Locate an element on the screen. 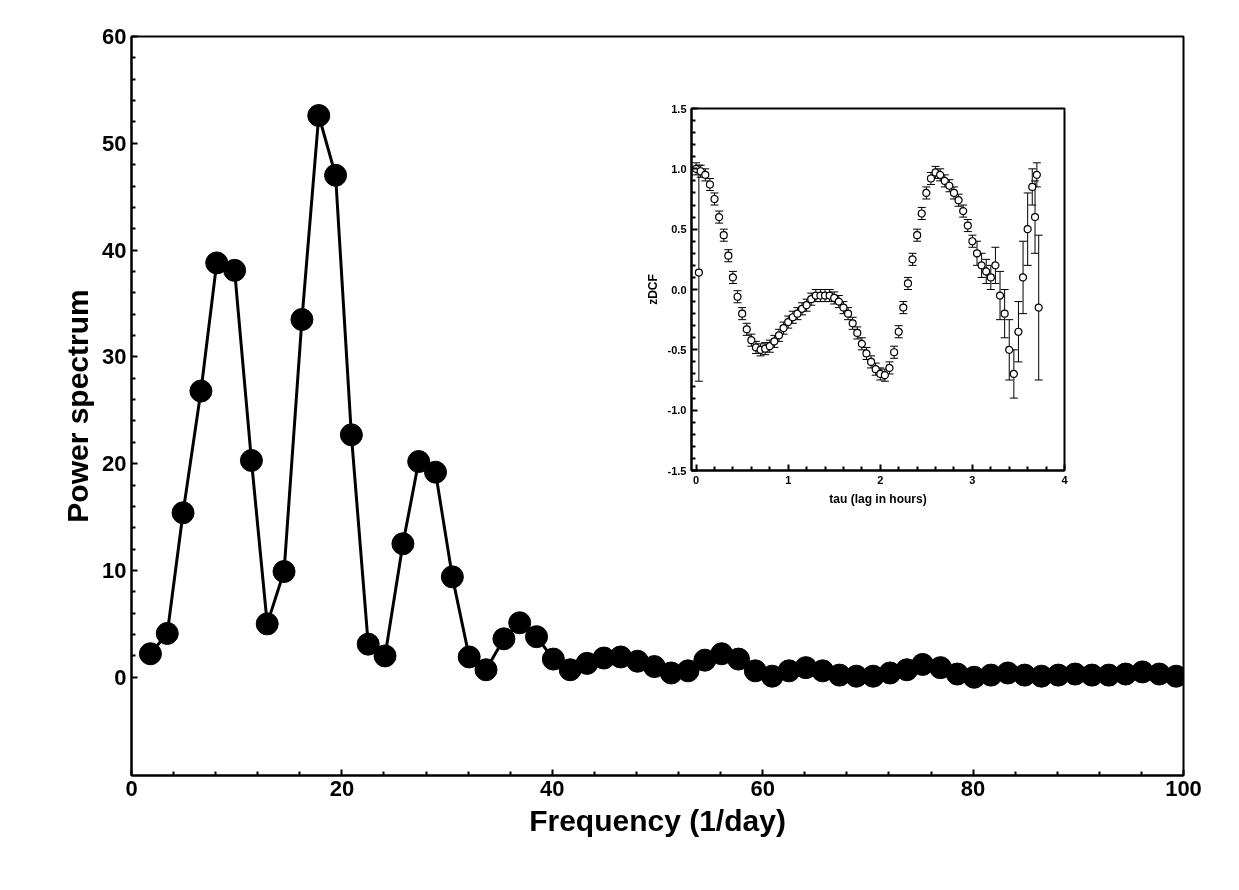 This screenshot has height=890, width=1239. x-tick-label: 100 is located at coordinates (1183, 788).